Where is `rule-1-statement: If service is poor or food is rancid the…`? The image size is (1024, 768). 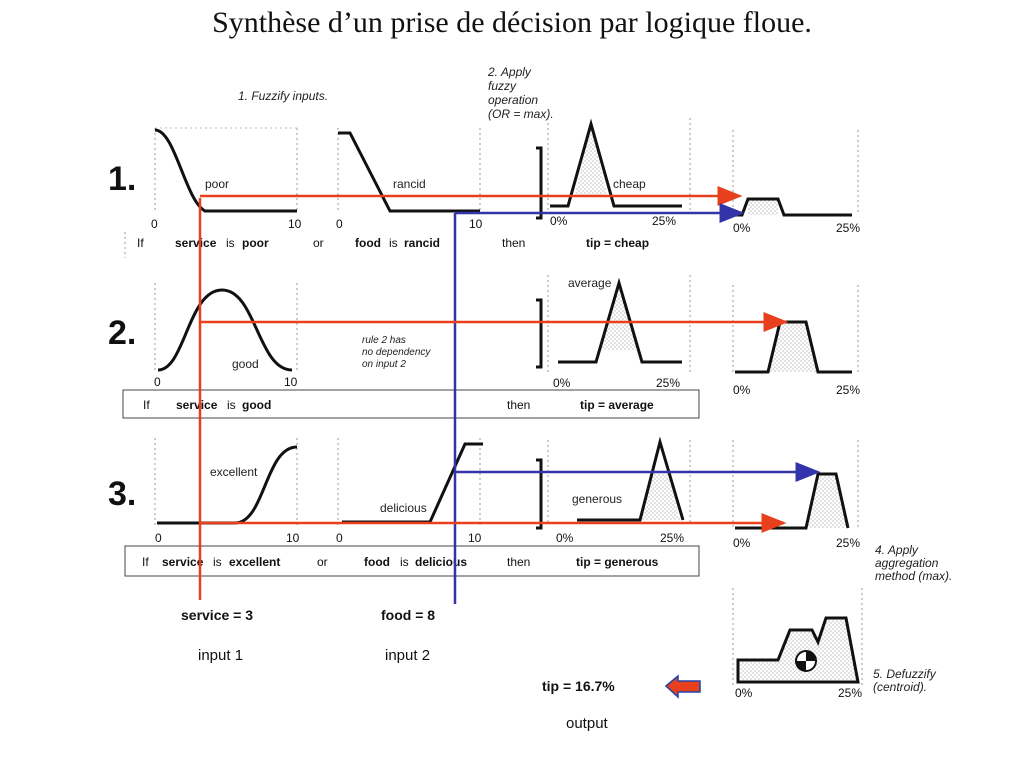 rule-1-statement: If service is poor or food is rancid the… is located at coordinates (386, 245).